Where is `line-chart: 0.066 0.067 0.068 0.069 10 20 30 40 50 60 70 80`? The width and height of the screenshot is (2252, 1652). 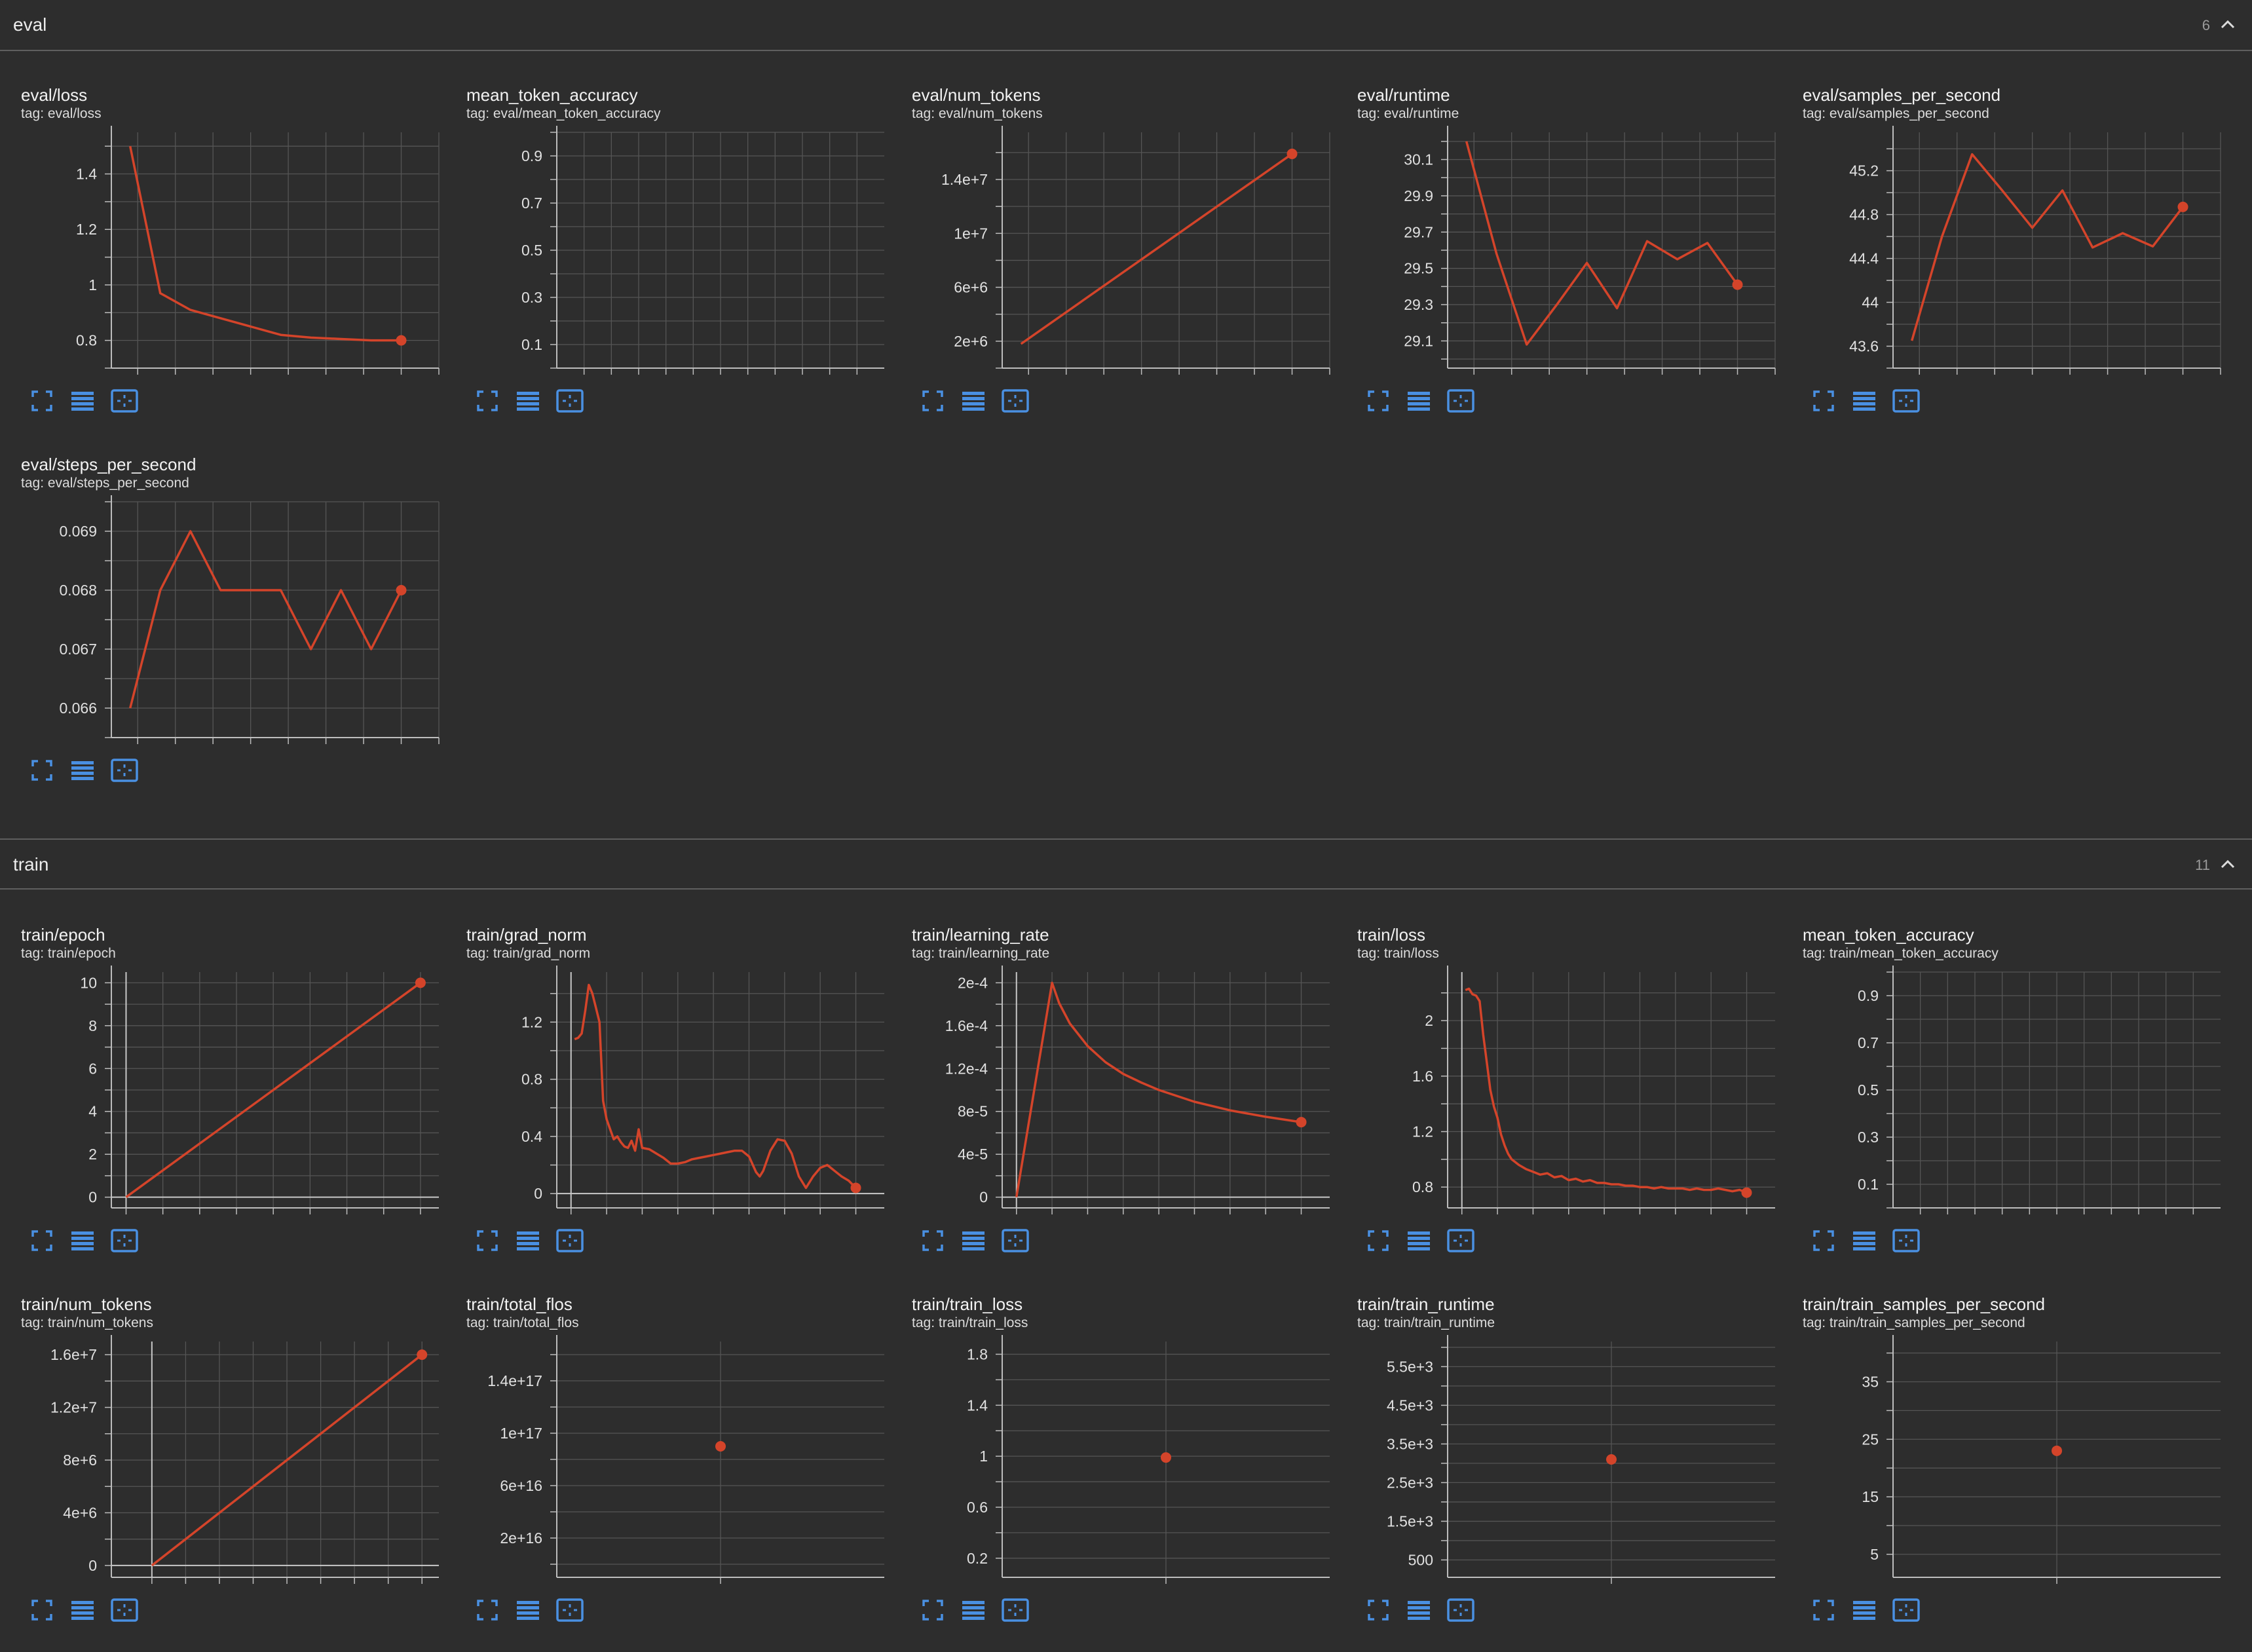
line-chart: 0.066 0.067 0.068 0.069 10 20 30 40 50 60 70 80 is located at coordinates (222, 598).